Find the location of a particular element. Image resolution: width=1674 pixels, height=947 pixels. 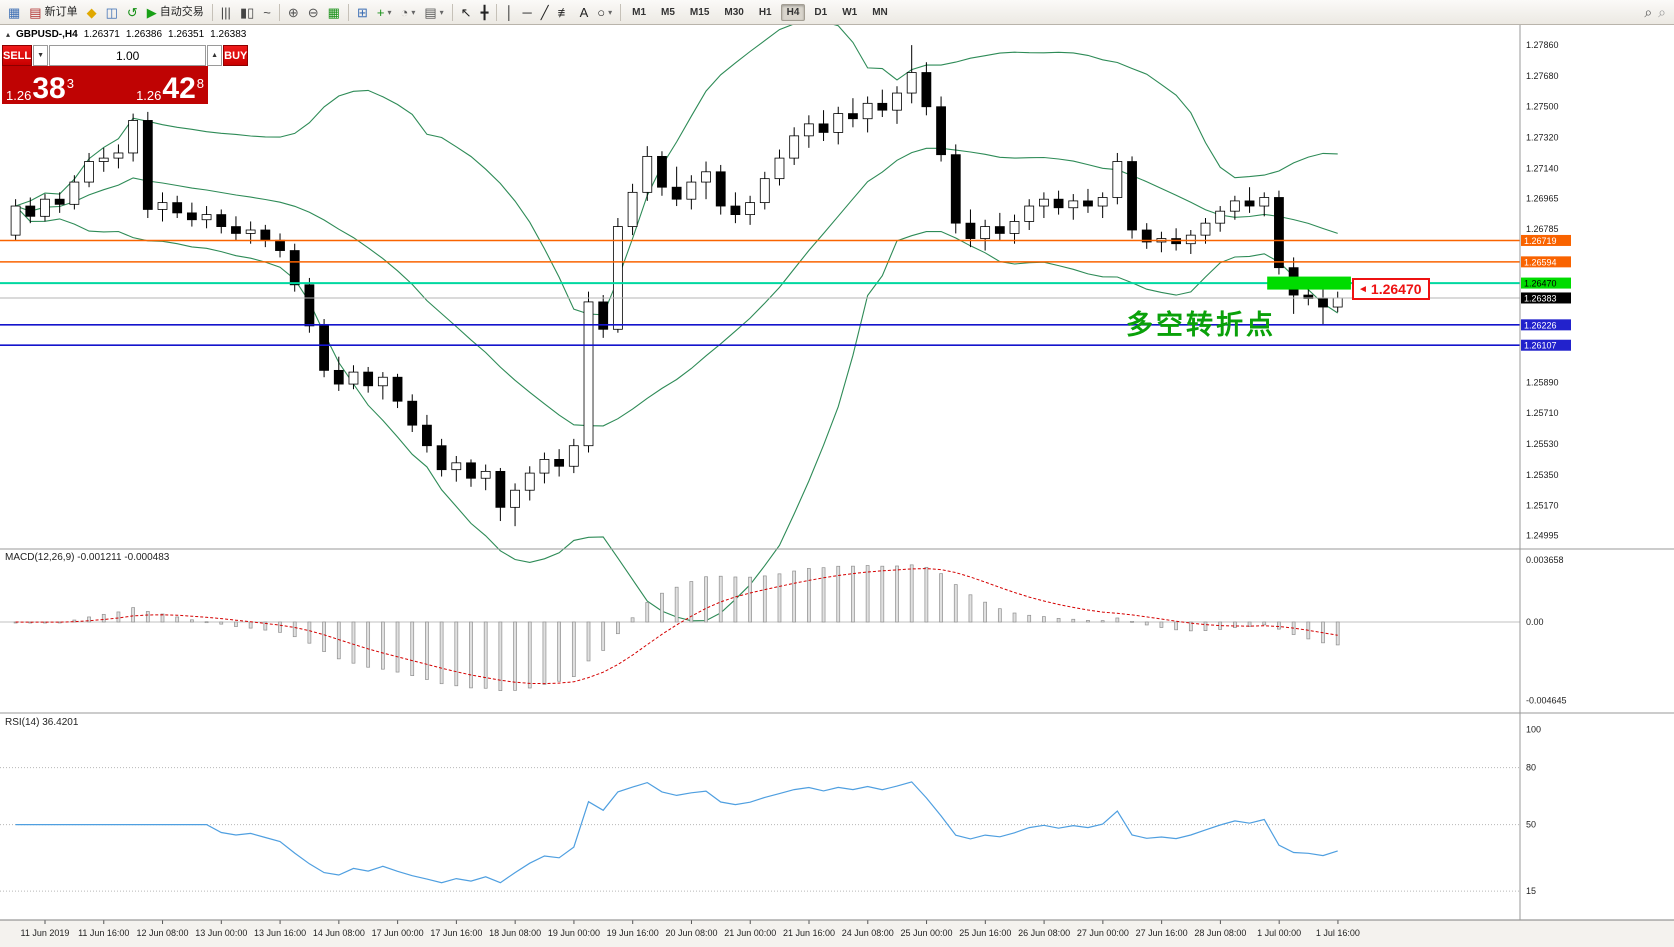

svg-text: 27 Jun 16:00 is located at coordinates (1162, 933).